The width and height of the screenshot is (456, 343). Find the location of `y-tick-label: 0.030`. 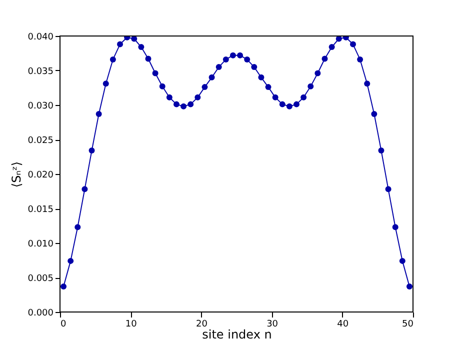

y-tick-label: 0.030 is located at coordinates (41, 107).